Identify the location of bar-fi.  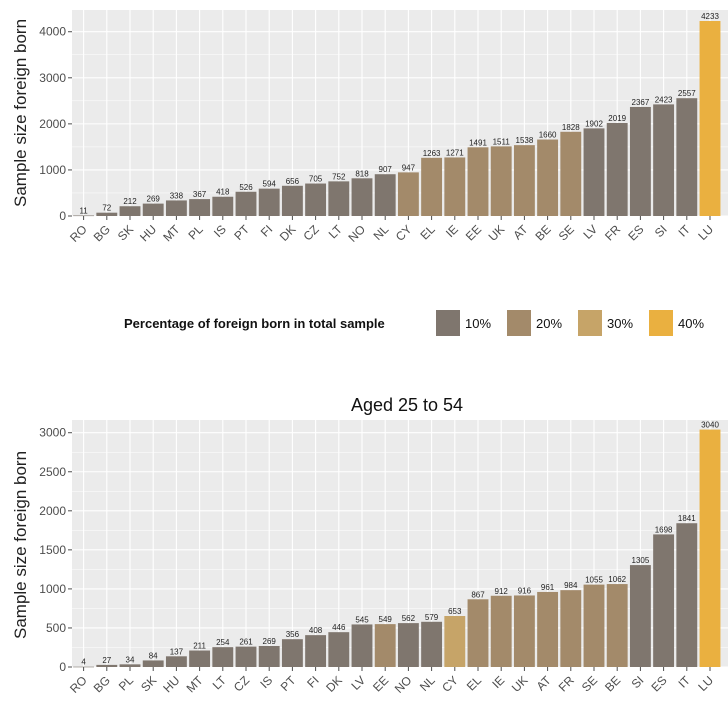
(269, 202).